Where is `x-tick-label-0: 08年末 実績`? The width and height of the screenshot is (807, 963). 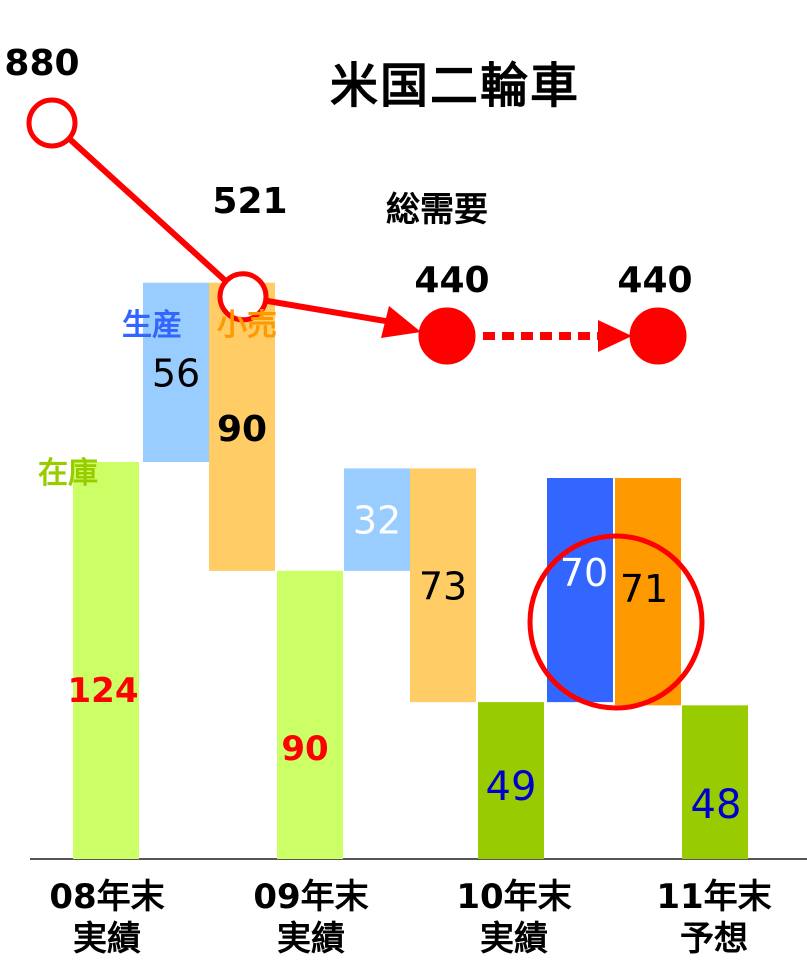
x-tick-label-0: 08年末 実績 is located at coordinates (107, 918).